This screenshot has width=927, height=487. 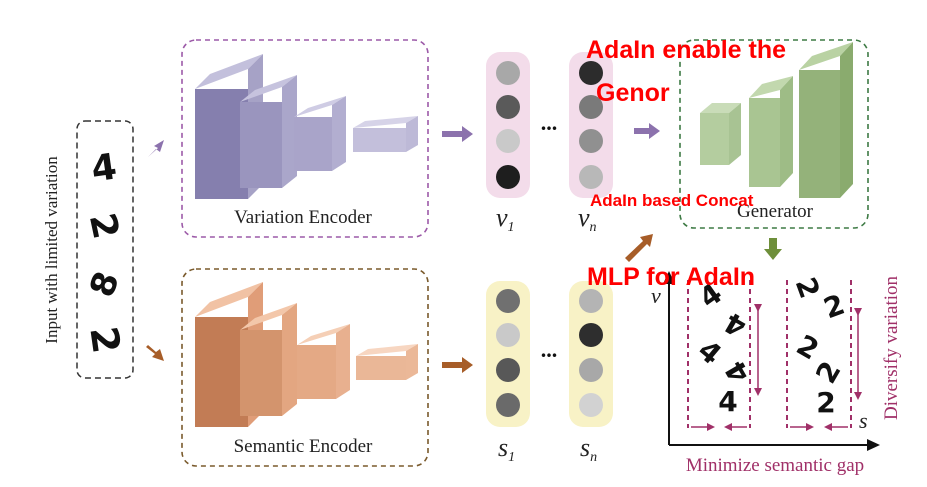 I want to click on input-panel: Input with limited variation 4 2 8 2, so click(x=88, y=249).